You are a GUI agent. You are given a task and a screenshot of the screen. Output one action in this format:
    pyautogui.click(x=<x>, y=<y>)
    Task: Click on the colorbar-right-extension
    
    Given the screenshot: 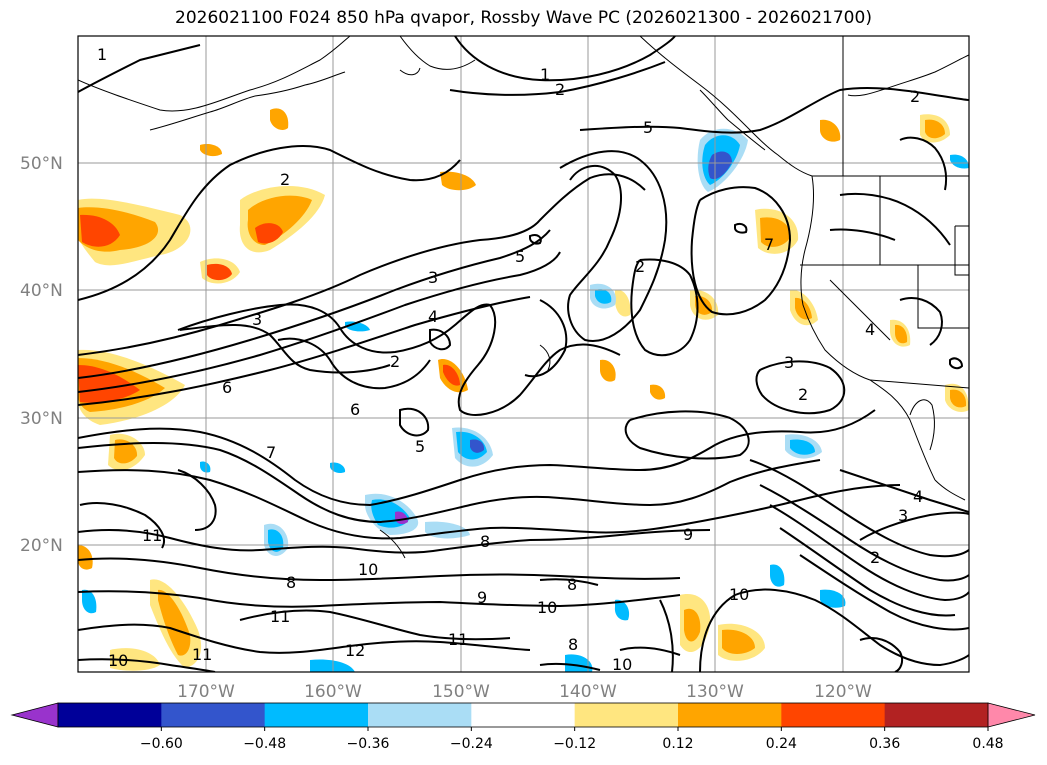 What is the action you would take?
    pyautogui.click(x=1011, y=715)
    